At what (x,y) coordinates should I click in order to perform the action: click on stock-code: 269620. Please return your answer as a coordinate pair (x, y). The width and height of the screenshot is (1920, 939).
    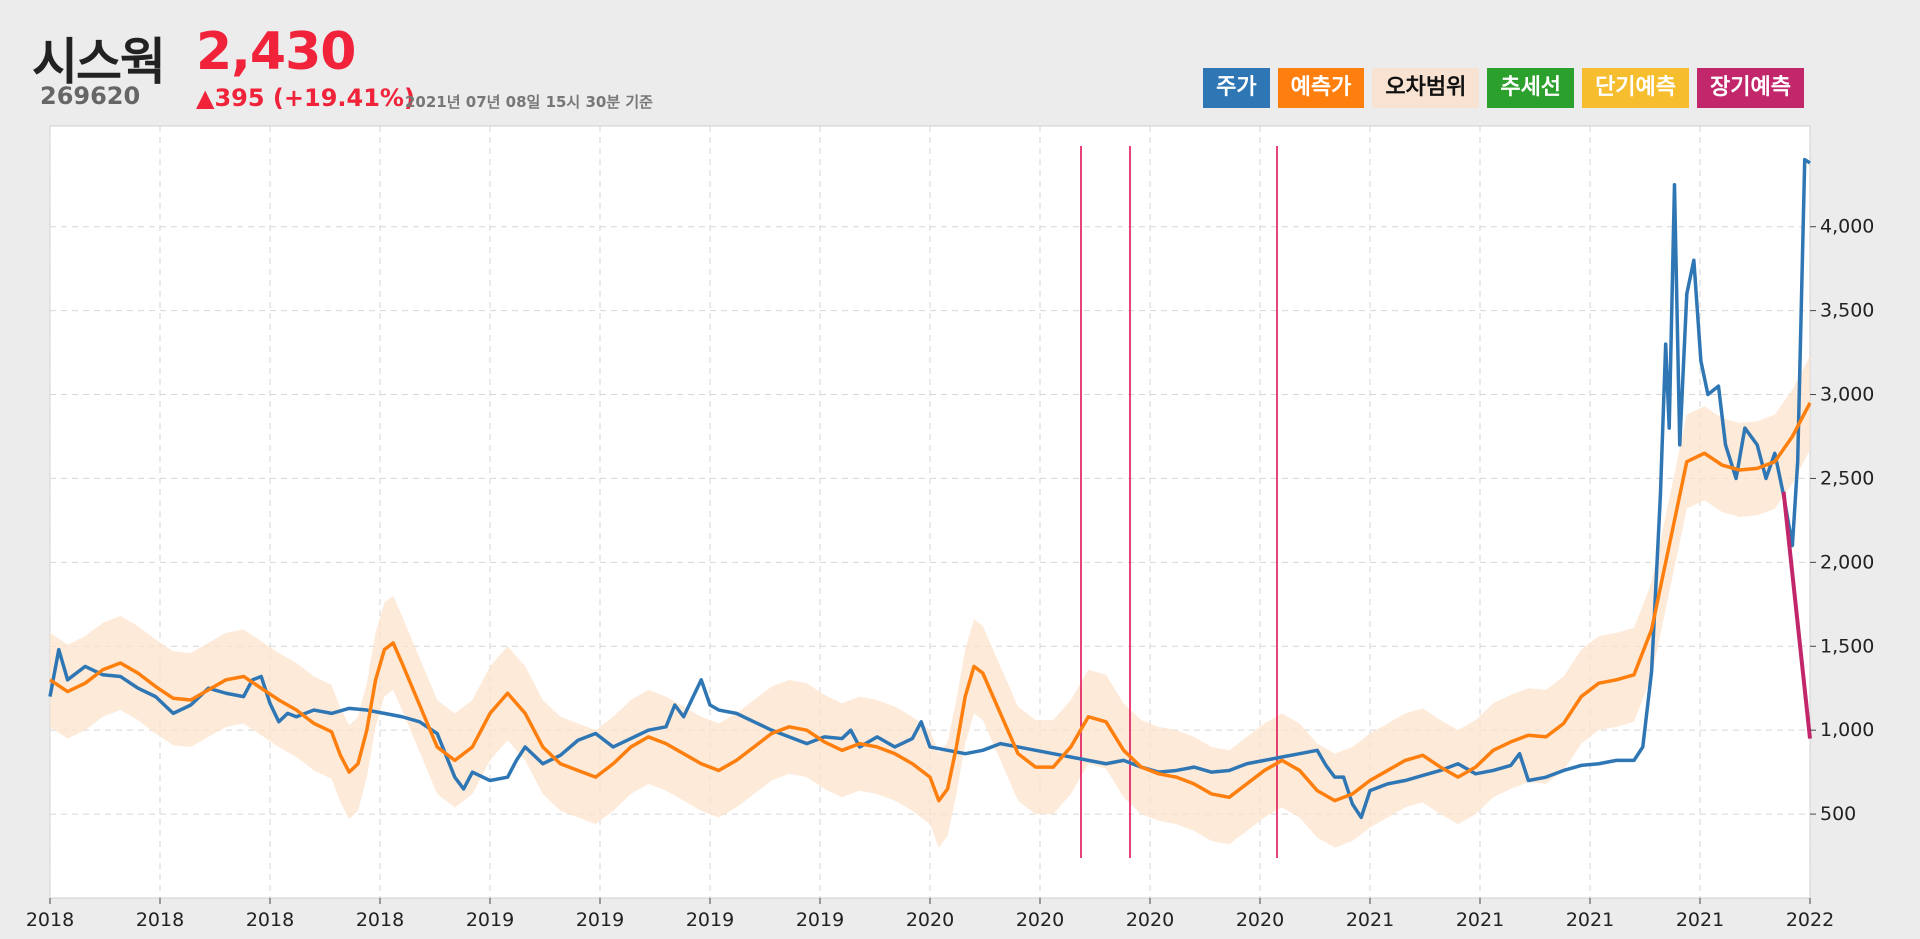
    Looking at the image, I should click on (90, 96).